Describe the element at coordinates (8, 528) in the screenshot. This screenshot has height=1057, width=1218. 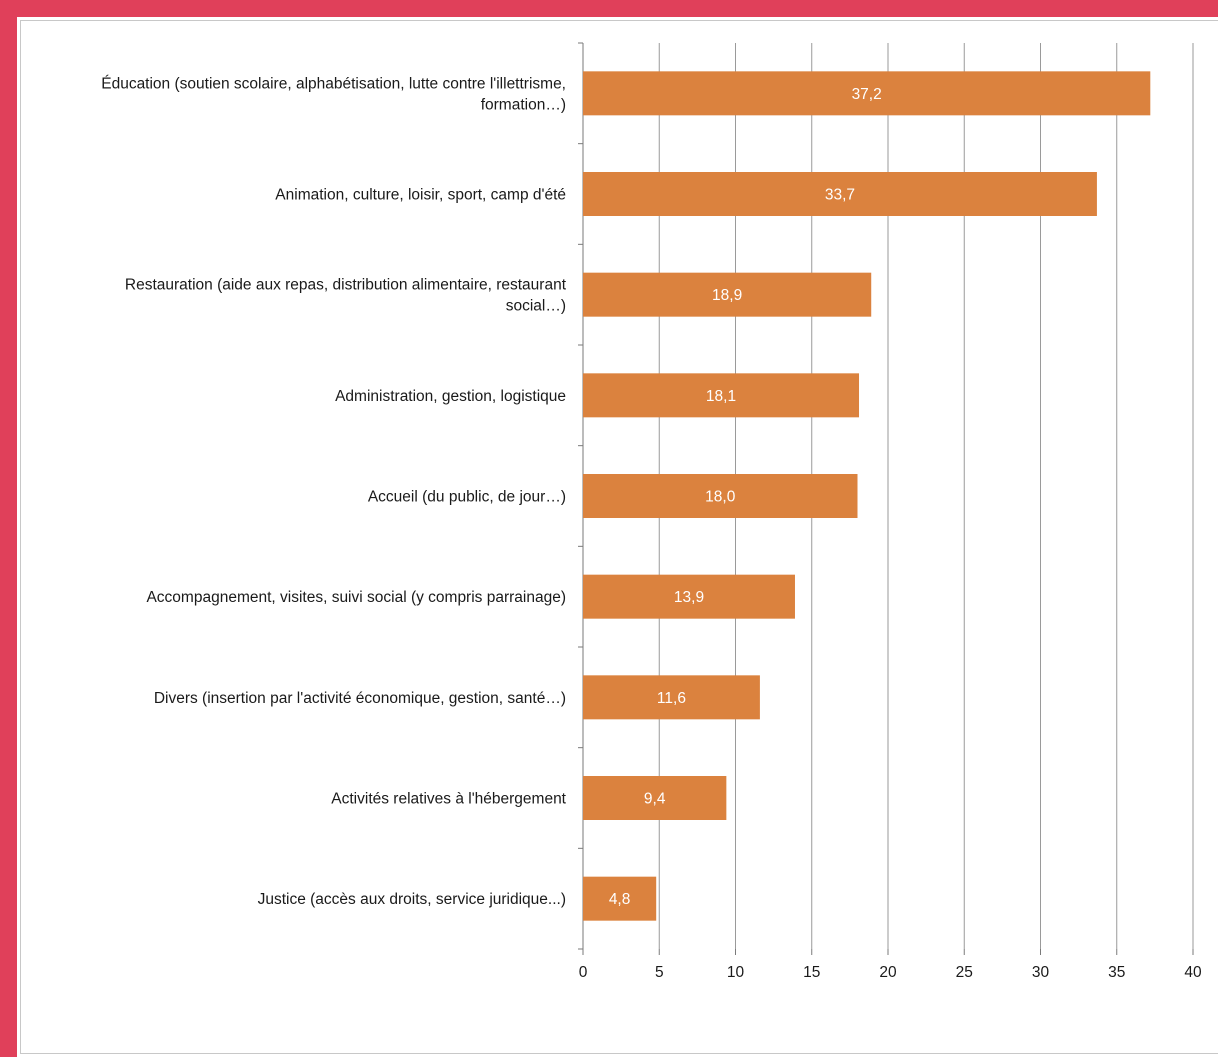
I see `left-accent-bar` at that location.